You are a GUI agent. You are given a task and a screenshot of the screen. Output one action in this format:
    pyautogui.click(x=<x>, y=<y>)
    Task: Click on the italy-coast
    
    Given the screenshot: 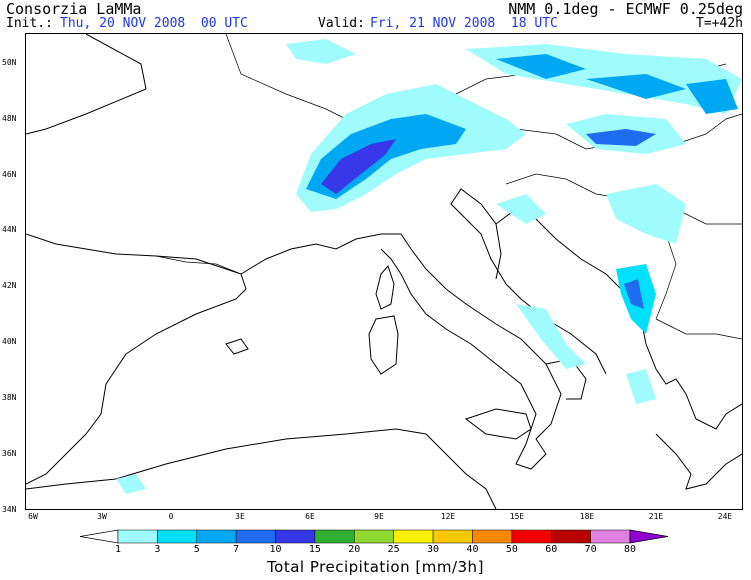 What is the action you would take?
    pyautogui.click(x=493, y=329)
    